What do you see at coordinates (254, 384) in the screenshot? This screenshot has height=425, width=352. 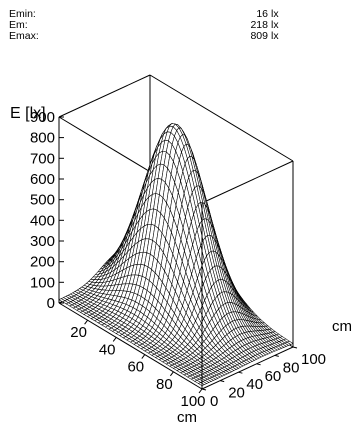 I see `y-tick-label: 40` at bounding box center [254, 384].